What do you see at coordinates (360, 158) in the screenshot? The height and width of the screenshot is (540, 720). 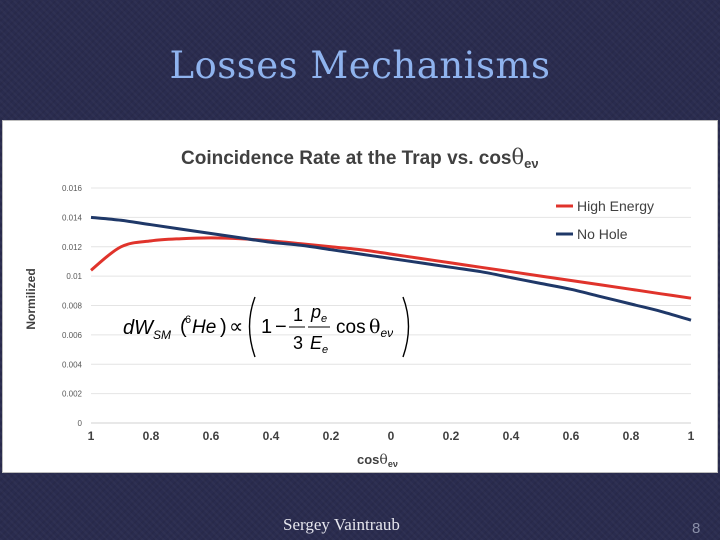 I see `chart-title: Coincidence Rate at the Trap vs. cosθeν` at bounding box center [360, 158].